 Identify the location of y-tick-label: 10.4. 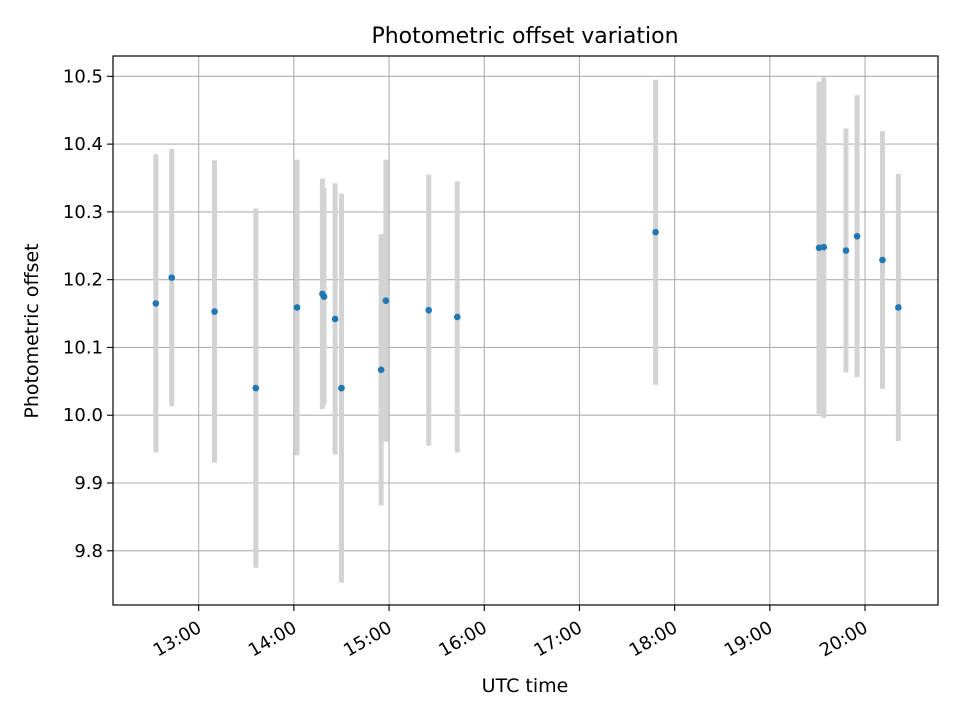
(83, 144).